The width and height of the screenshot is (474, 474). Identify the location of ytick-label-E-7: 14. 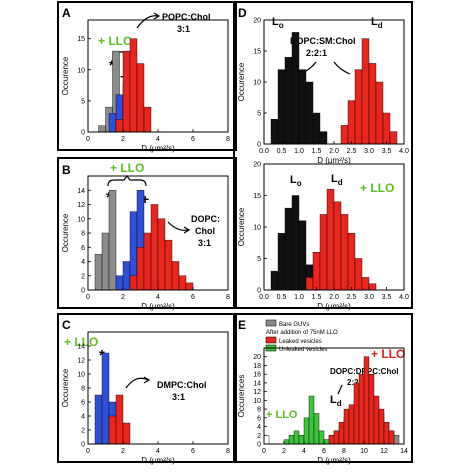
(257, 383).